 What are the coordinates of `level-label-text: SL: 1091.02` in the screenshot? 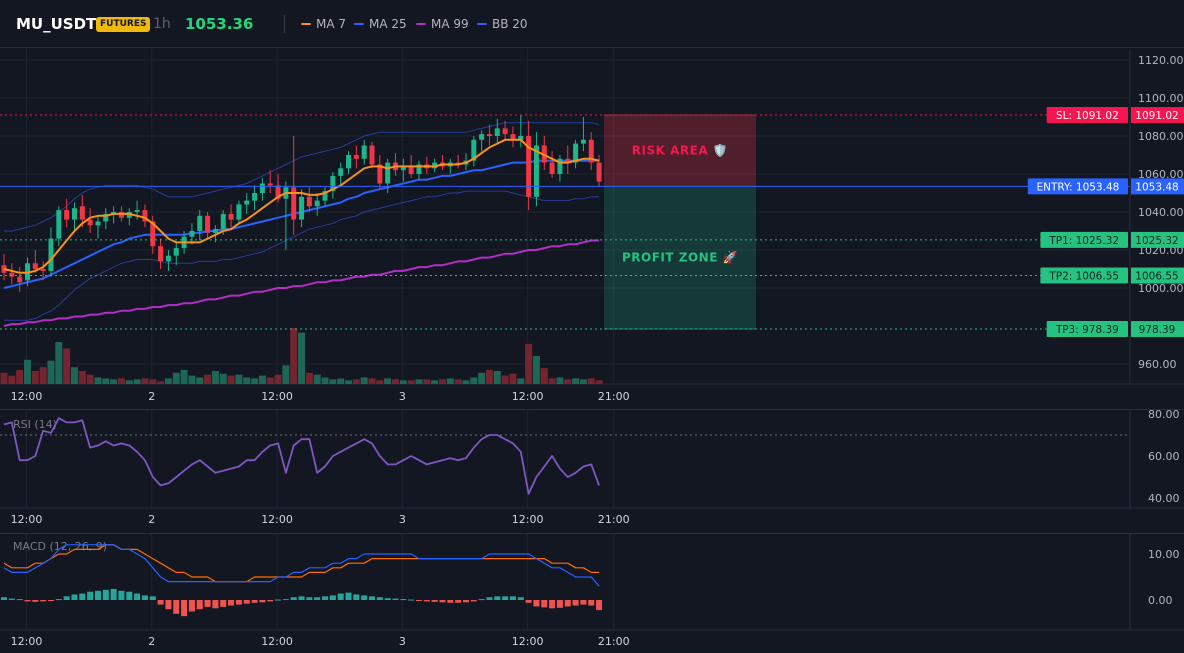 It's located at (1087, 116).